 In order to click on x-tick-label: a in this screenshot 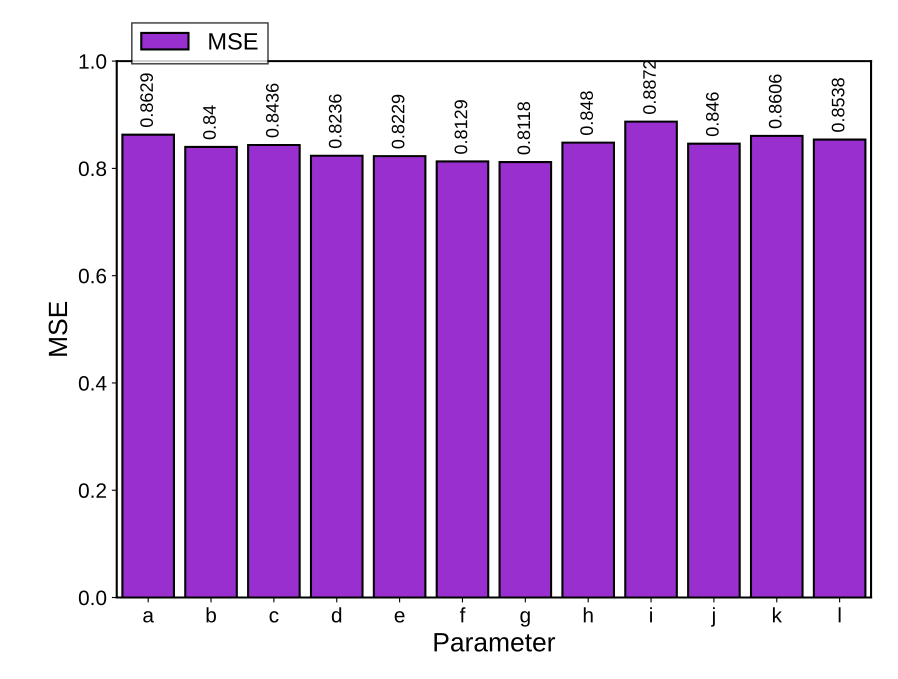, I will do `click(148, 617)`.